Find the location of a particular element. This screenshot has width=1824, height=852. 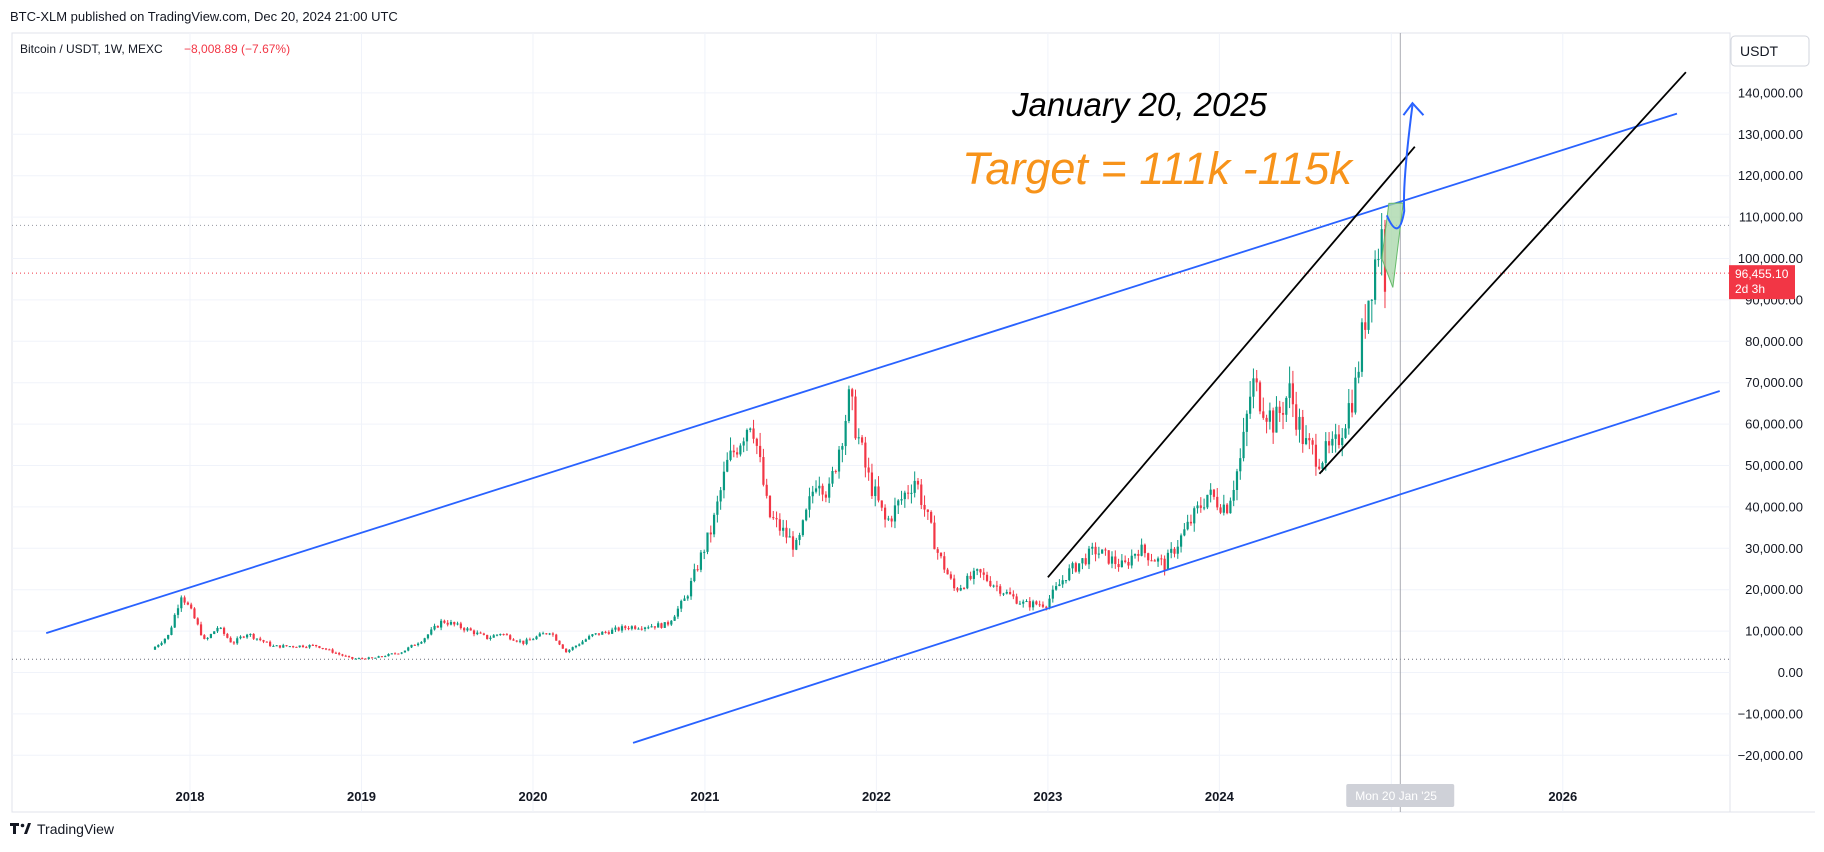

projection-arrow is located at coordinates (1399, 167).